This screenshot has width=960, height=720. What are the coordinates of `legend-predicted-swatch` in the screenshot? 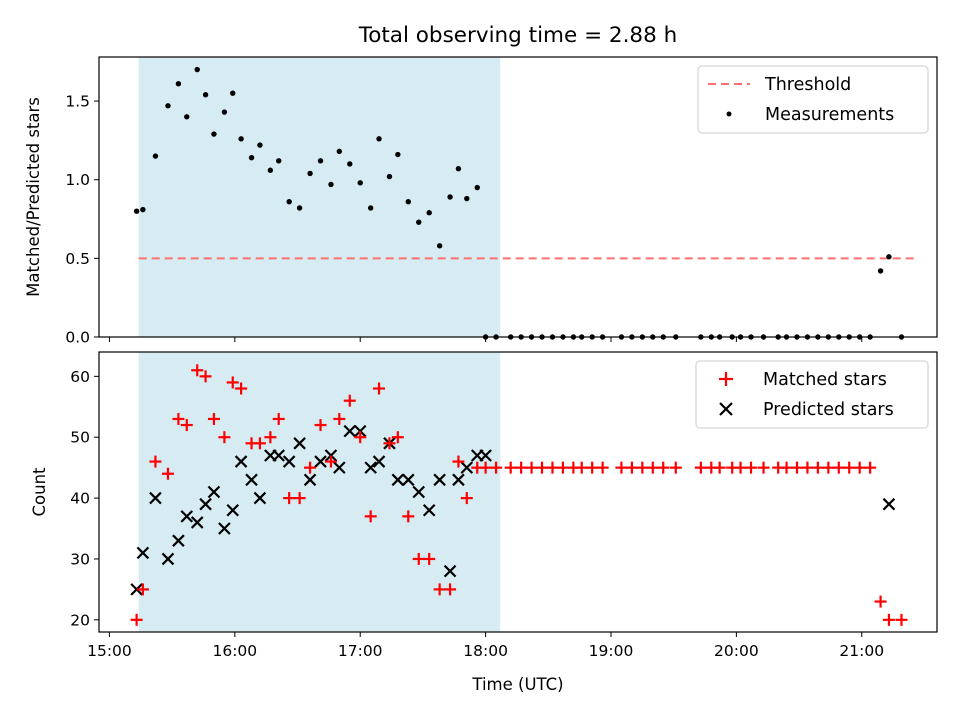 It's located at (726, 409).